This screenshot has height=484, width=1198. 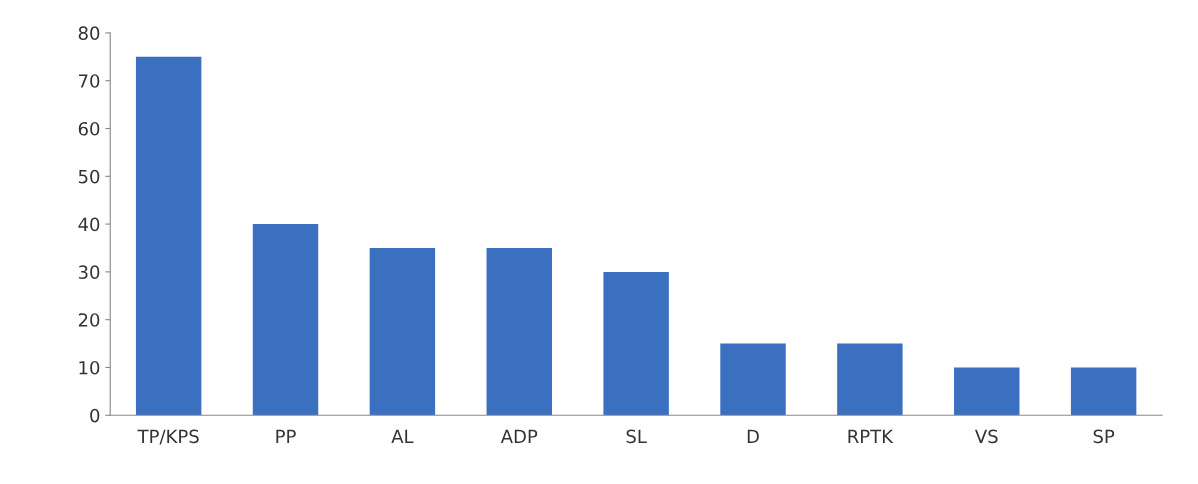 I want to click on y-tick-label: 50, so click(x=89, y=176).